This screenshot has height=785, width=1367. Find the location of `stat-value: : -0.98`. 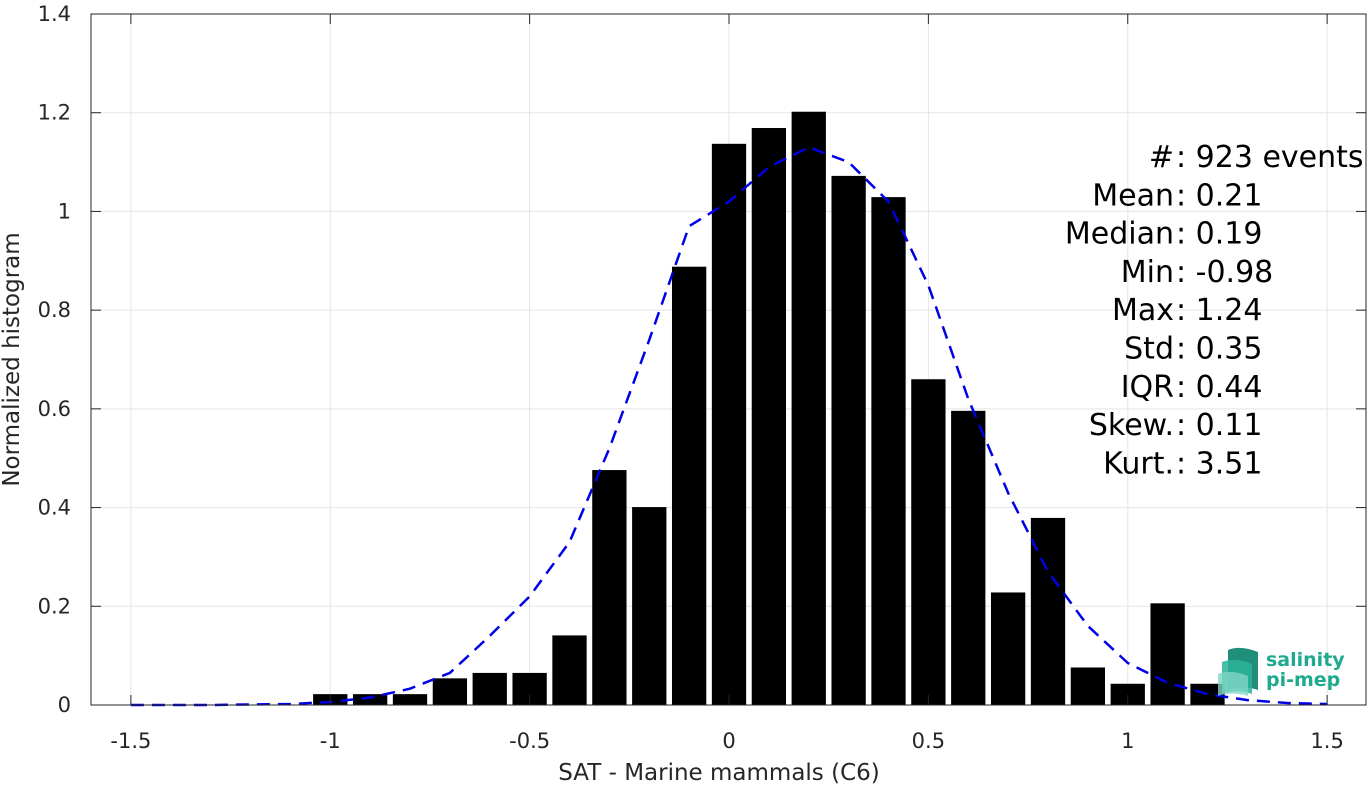

stat-value: : -0.98 is located at coordinates (1224, 272).